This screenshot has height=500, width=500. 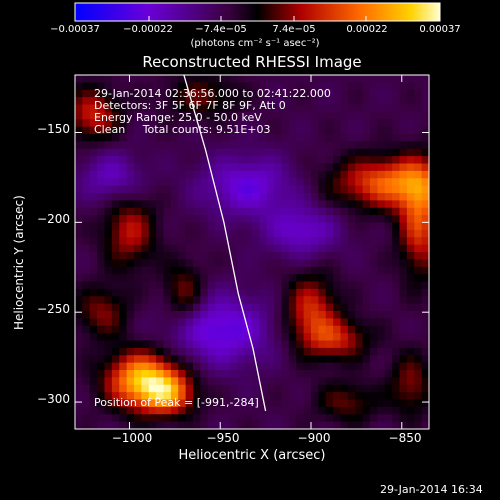 I want to click on colorbar-tick-label: −7.4e−05, so click(x=221, y=29).